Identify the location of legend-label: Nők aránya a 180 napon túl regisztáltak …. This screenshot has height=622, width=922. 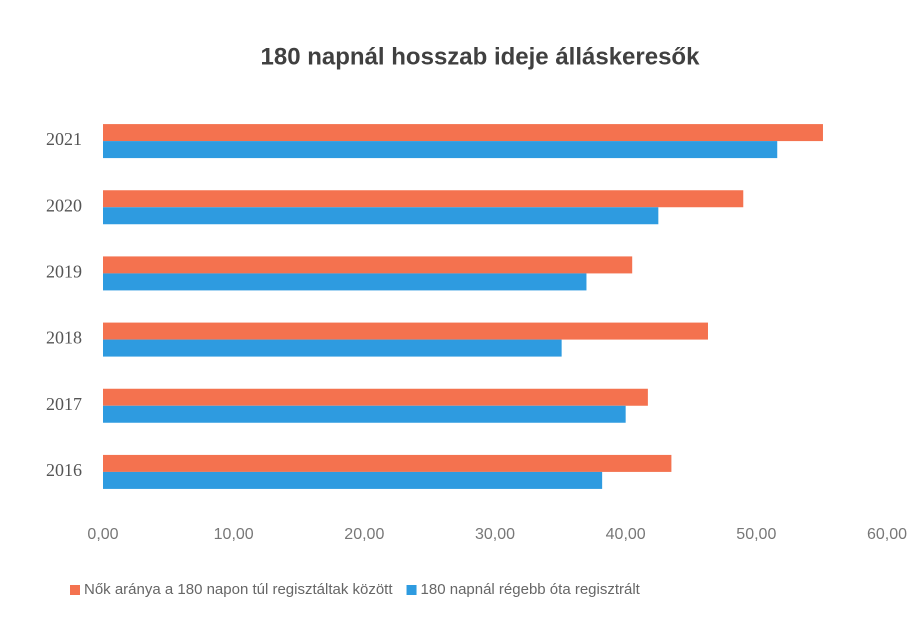
(238, 589).